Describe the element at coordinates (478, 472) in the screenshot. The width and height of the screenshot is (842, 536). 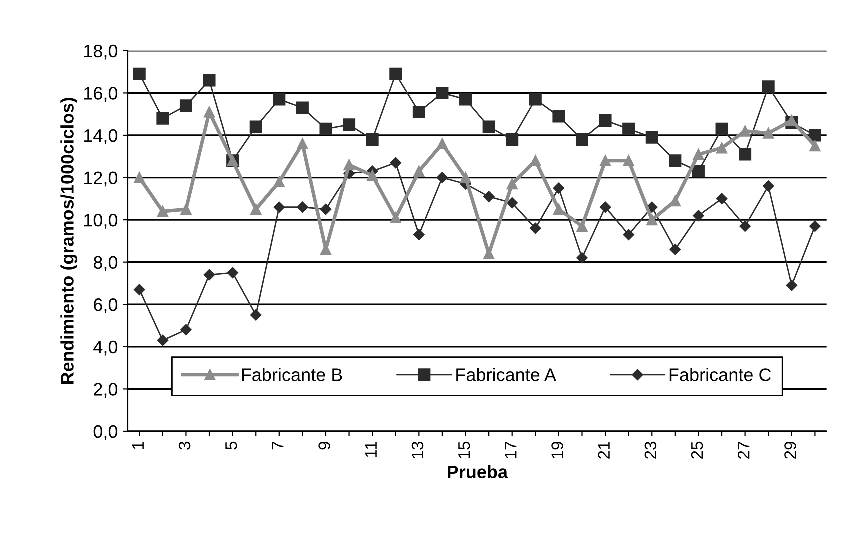
I see `x-axis-title: Prueba` at that location.